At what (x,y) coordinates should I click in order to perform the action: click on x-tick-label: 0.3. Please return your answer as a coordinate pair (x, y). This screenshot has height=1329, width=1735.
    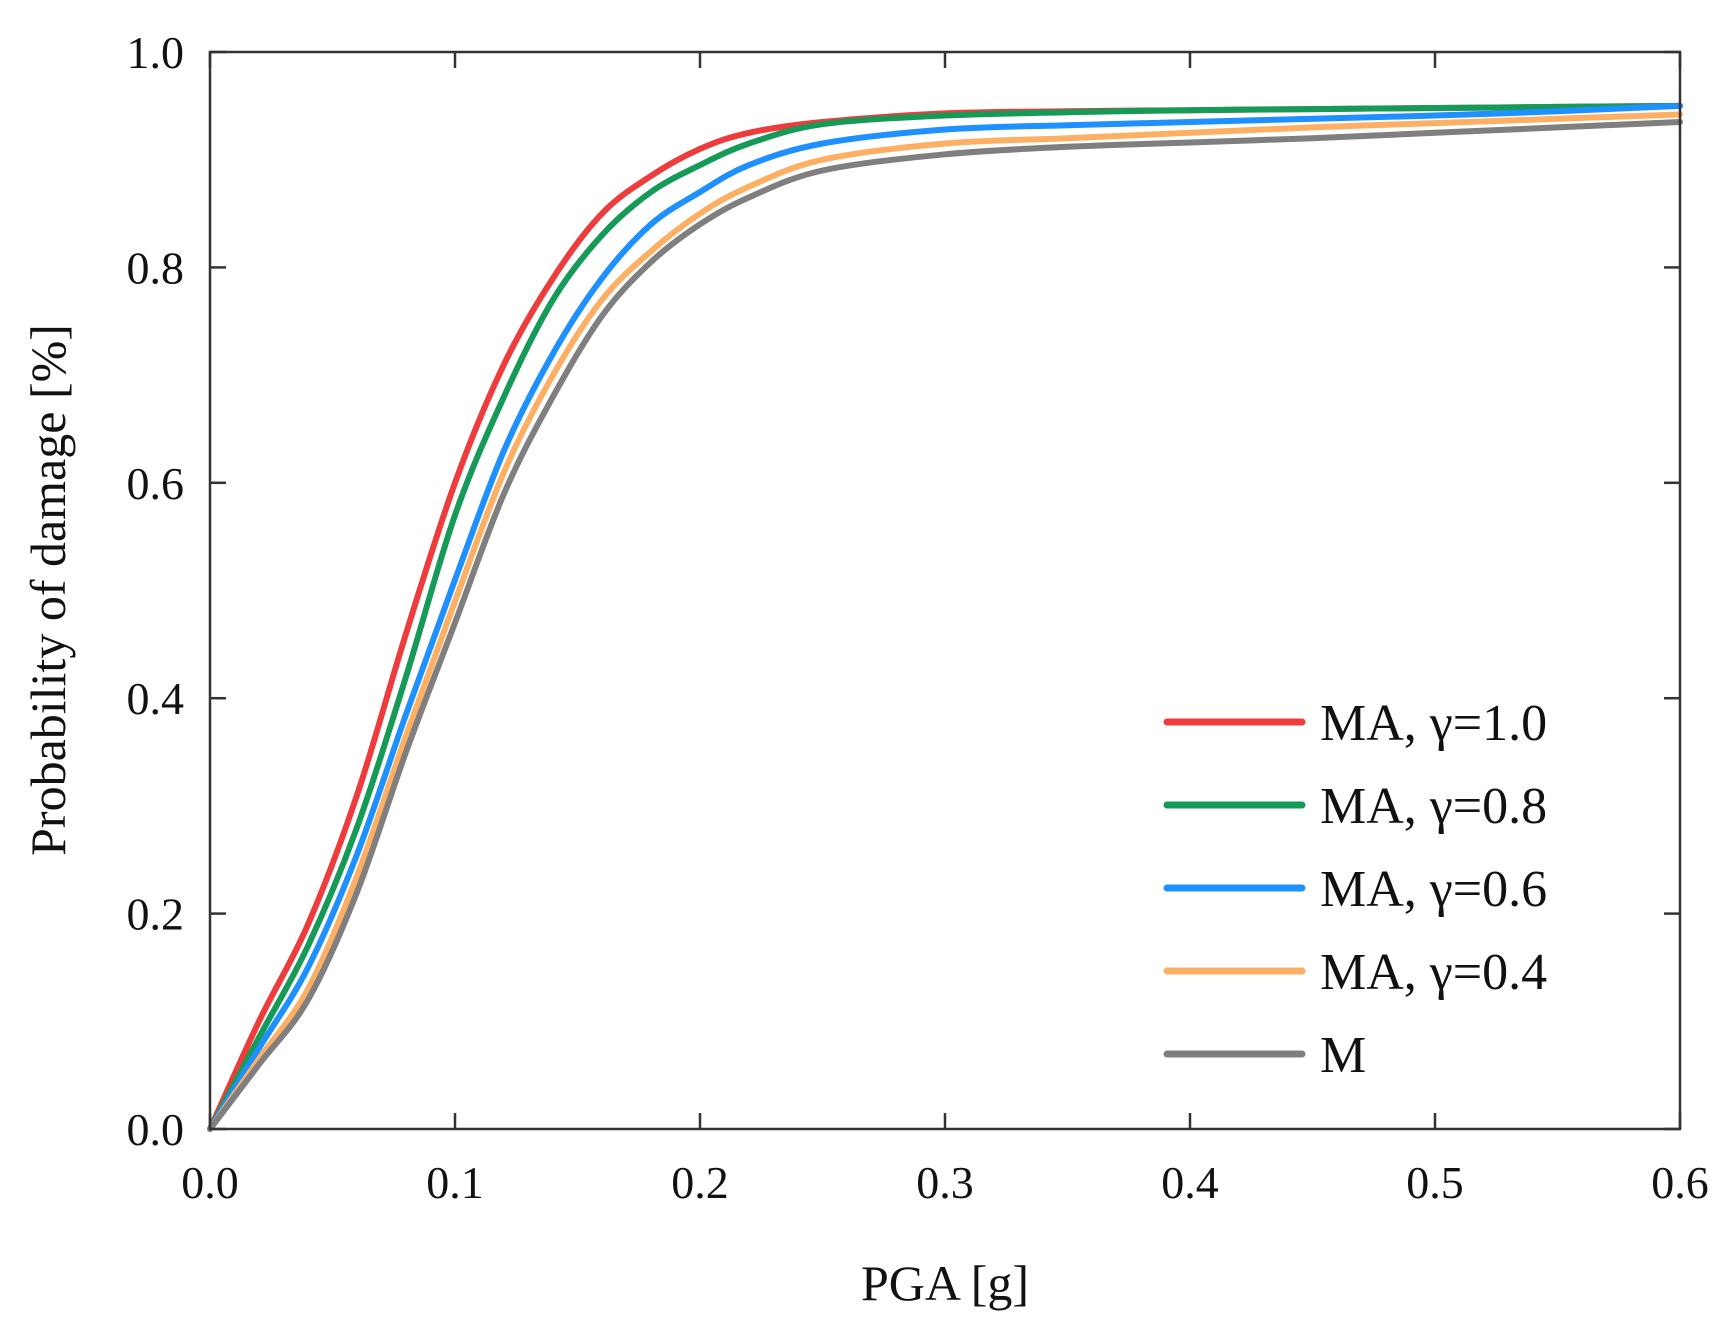
    Looking at the image, I should click on (945, 1182).